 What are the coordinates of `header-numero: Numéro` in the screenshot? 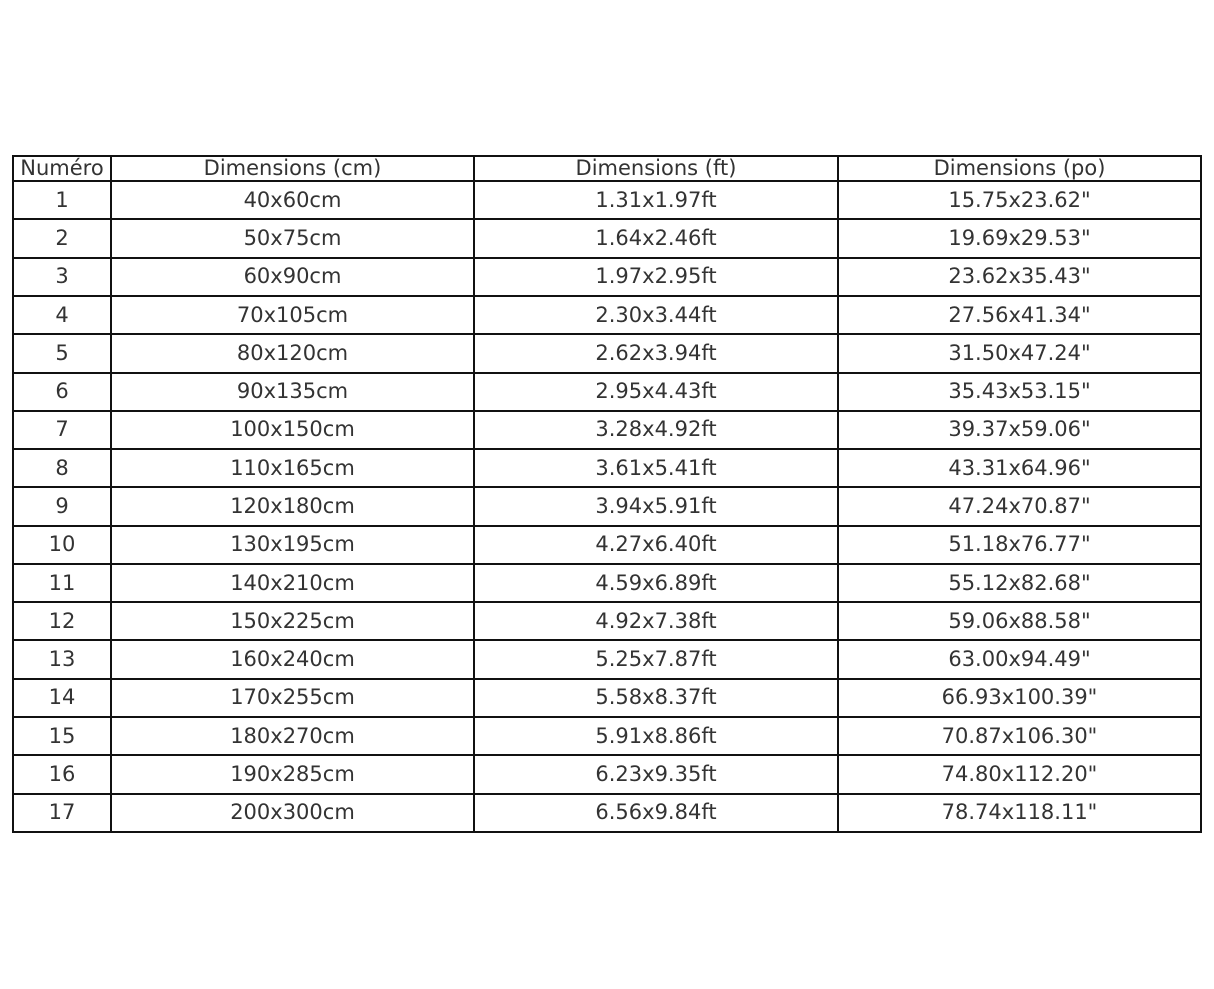 It's located at (62, 168).